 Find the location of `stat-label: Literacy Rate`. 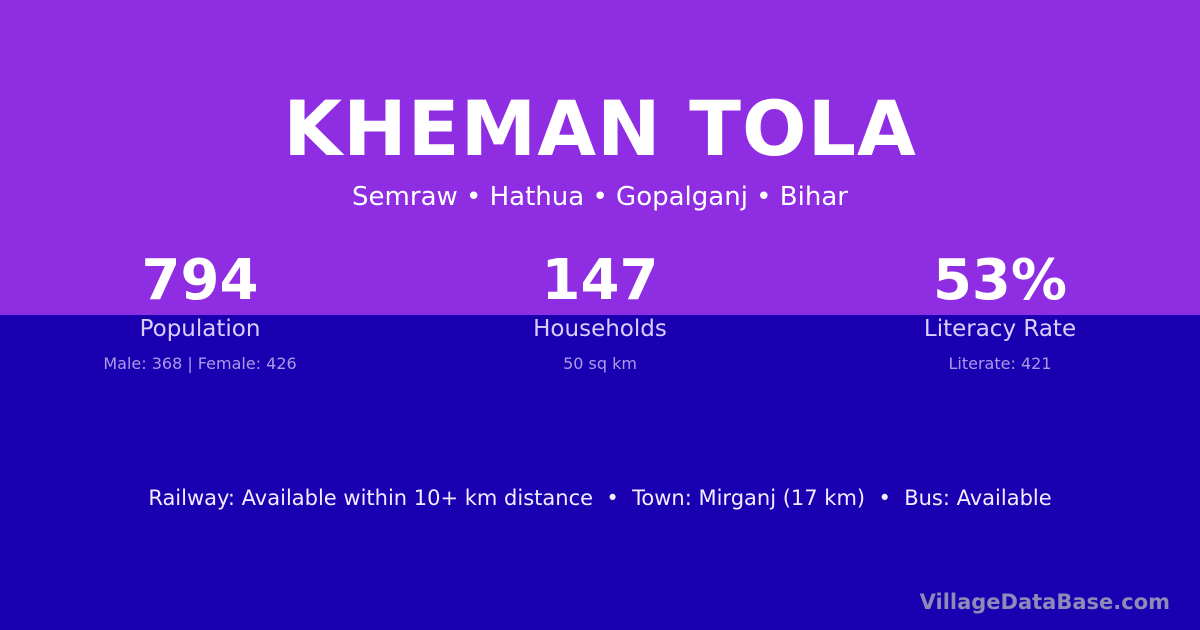

stat-label: Literacy Rate is located at coordinates (1000, 329).